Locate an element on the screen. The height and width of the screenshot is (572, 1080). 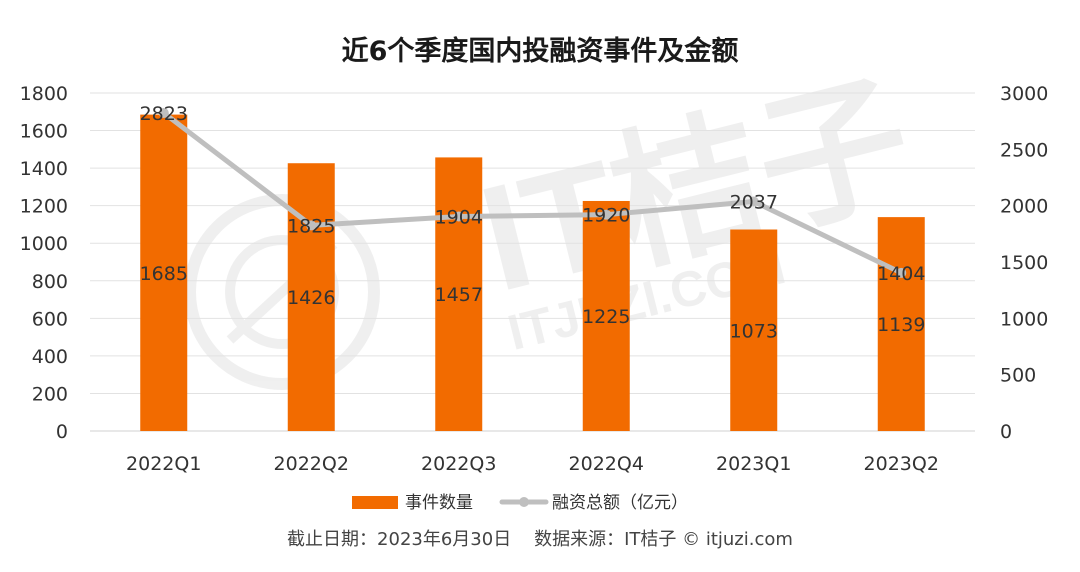
x-tick-label: 2022Q3 is located at coordinates (458, 464).